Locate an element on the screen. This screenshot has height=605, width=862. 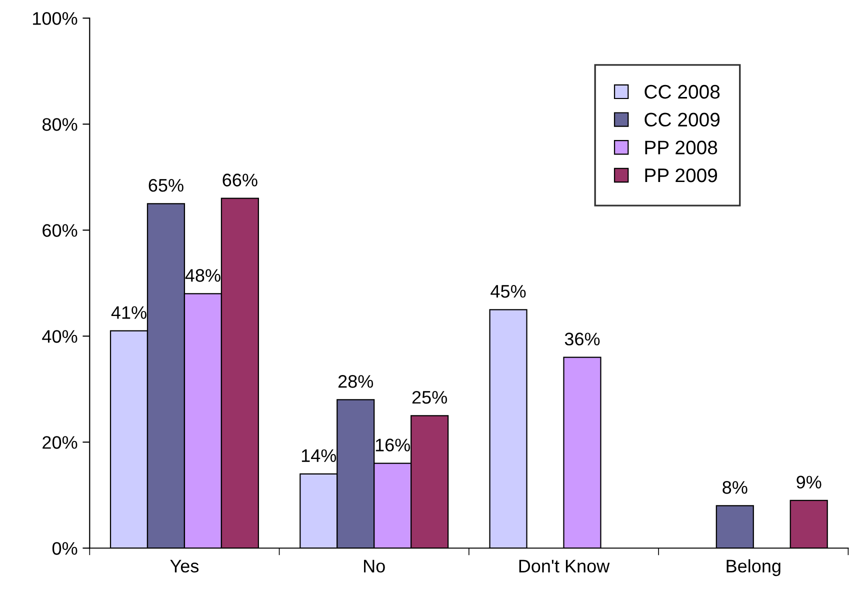
y-tick-label: 0% is located at coordinates (65, 548).